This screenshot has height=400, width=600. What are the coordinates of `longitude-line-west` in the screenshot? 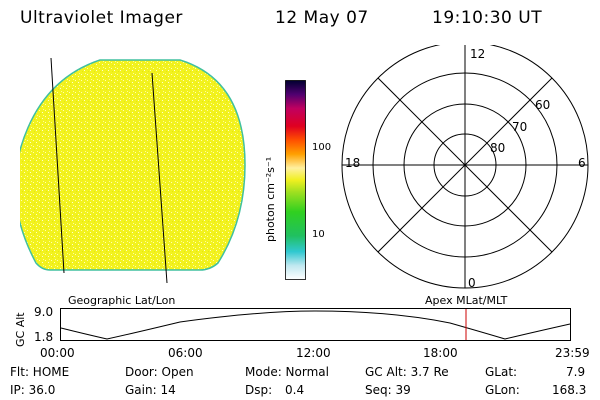 It's located at (57, 165).